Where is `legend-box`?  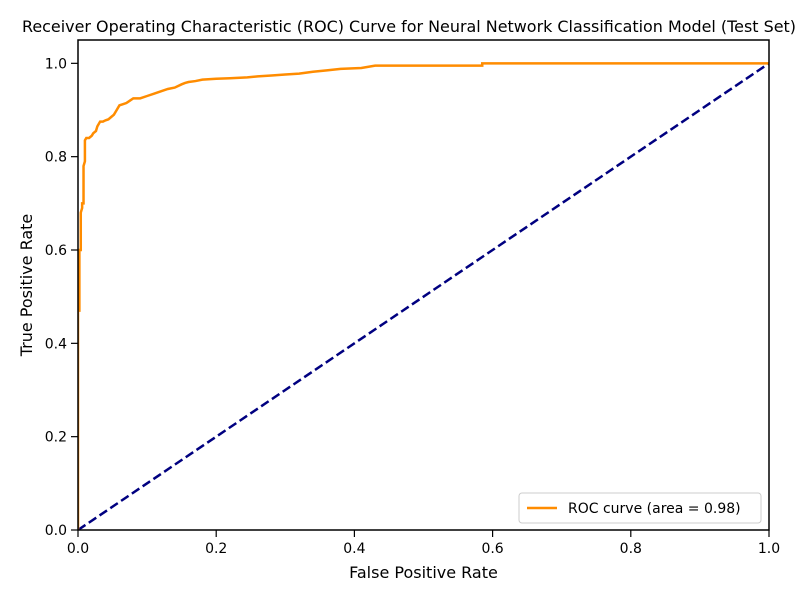
legend-box is located at coordinates (640, 508).